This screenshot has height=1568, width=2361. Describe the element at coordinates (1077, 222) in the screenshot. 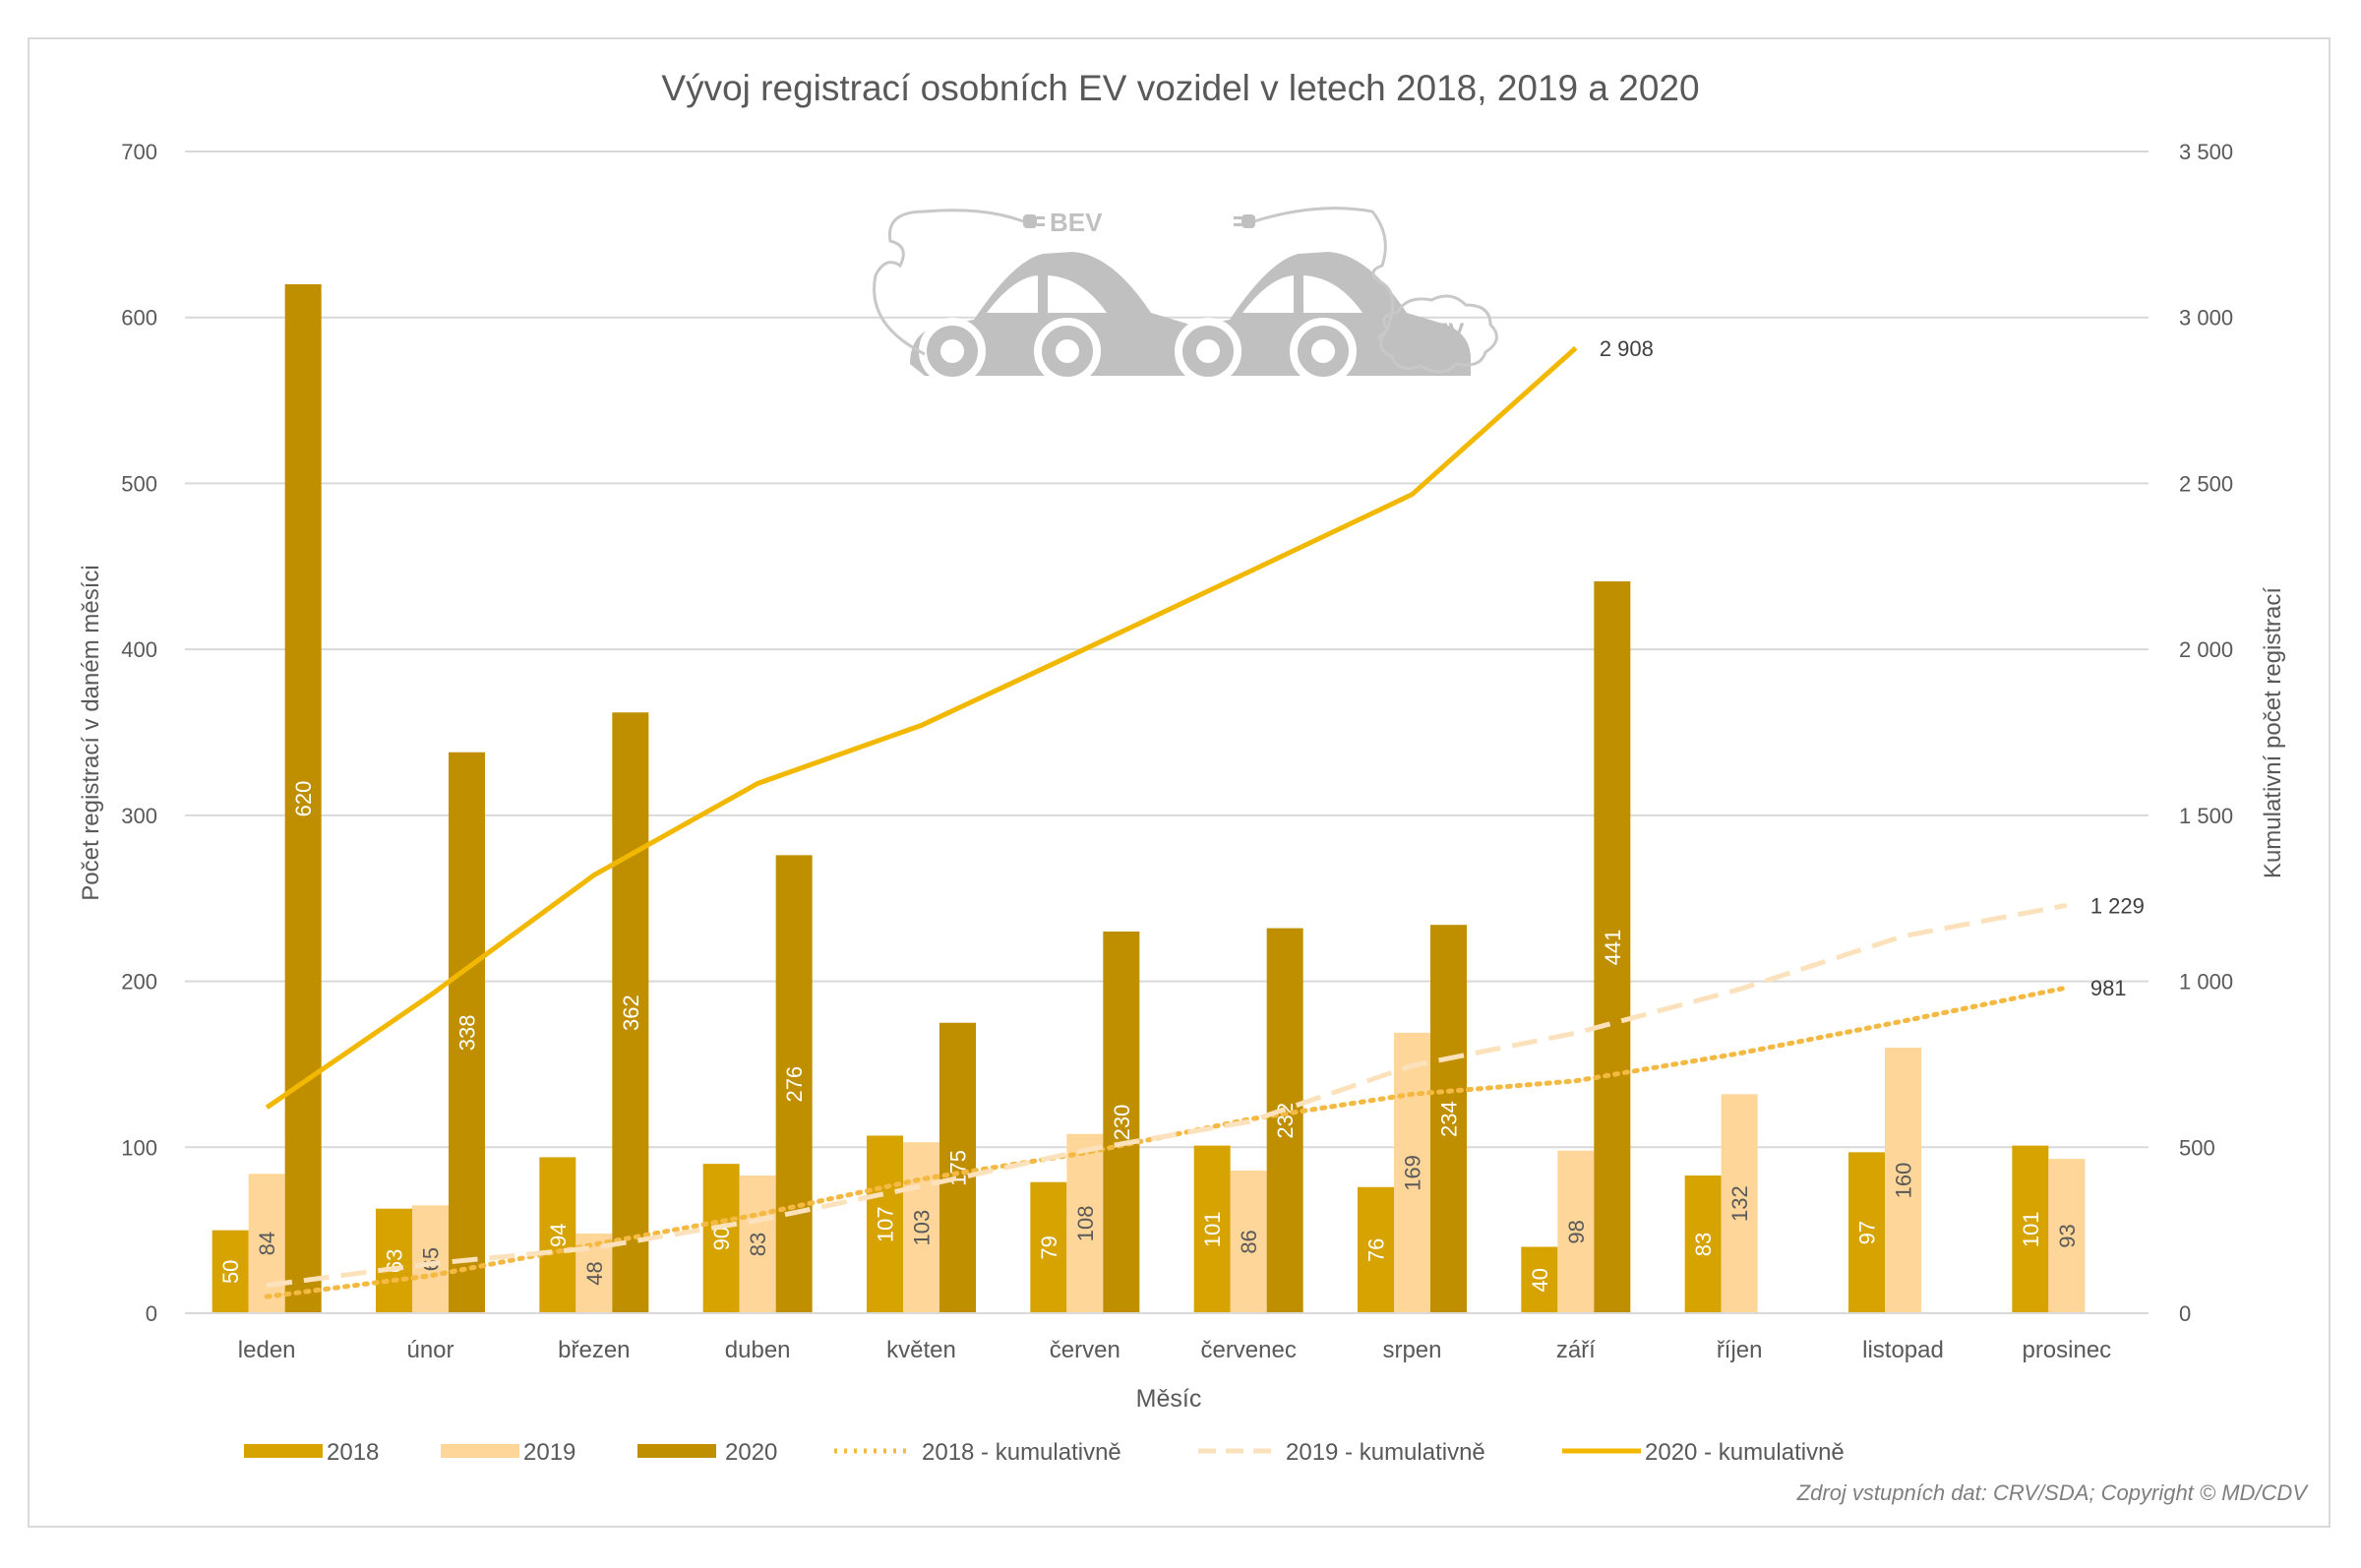

I see `svg-text: BEV` at that location.